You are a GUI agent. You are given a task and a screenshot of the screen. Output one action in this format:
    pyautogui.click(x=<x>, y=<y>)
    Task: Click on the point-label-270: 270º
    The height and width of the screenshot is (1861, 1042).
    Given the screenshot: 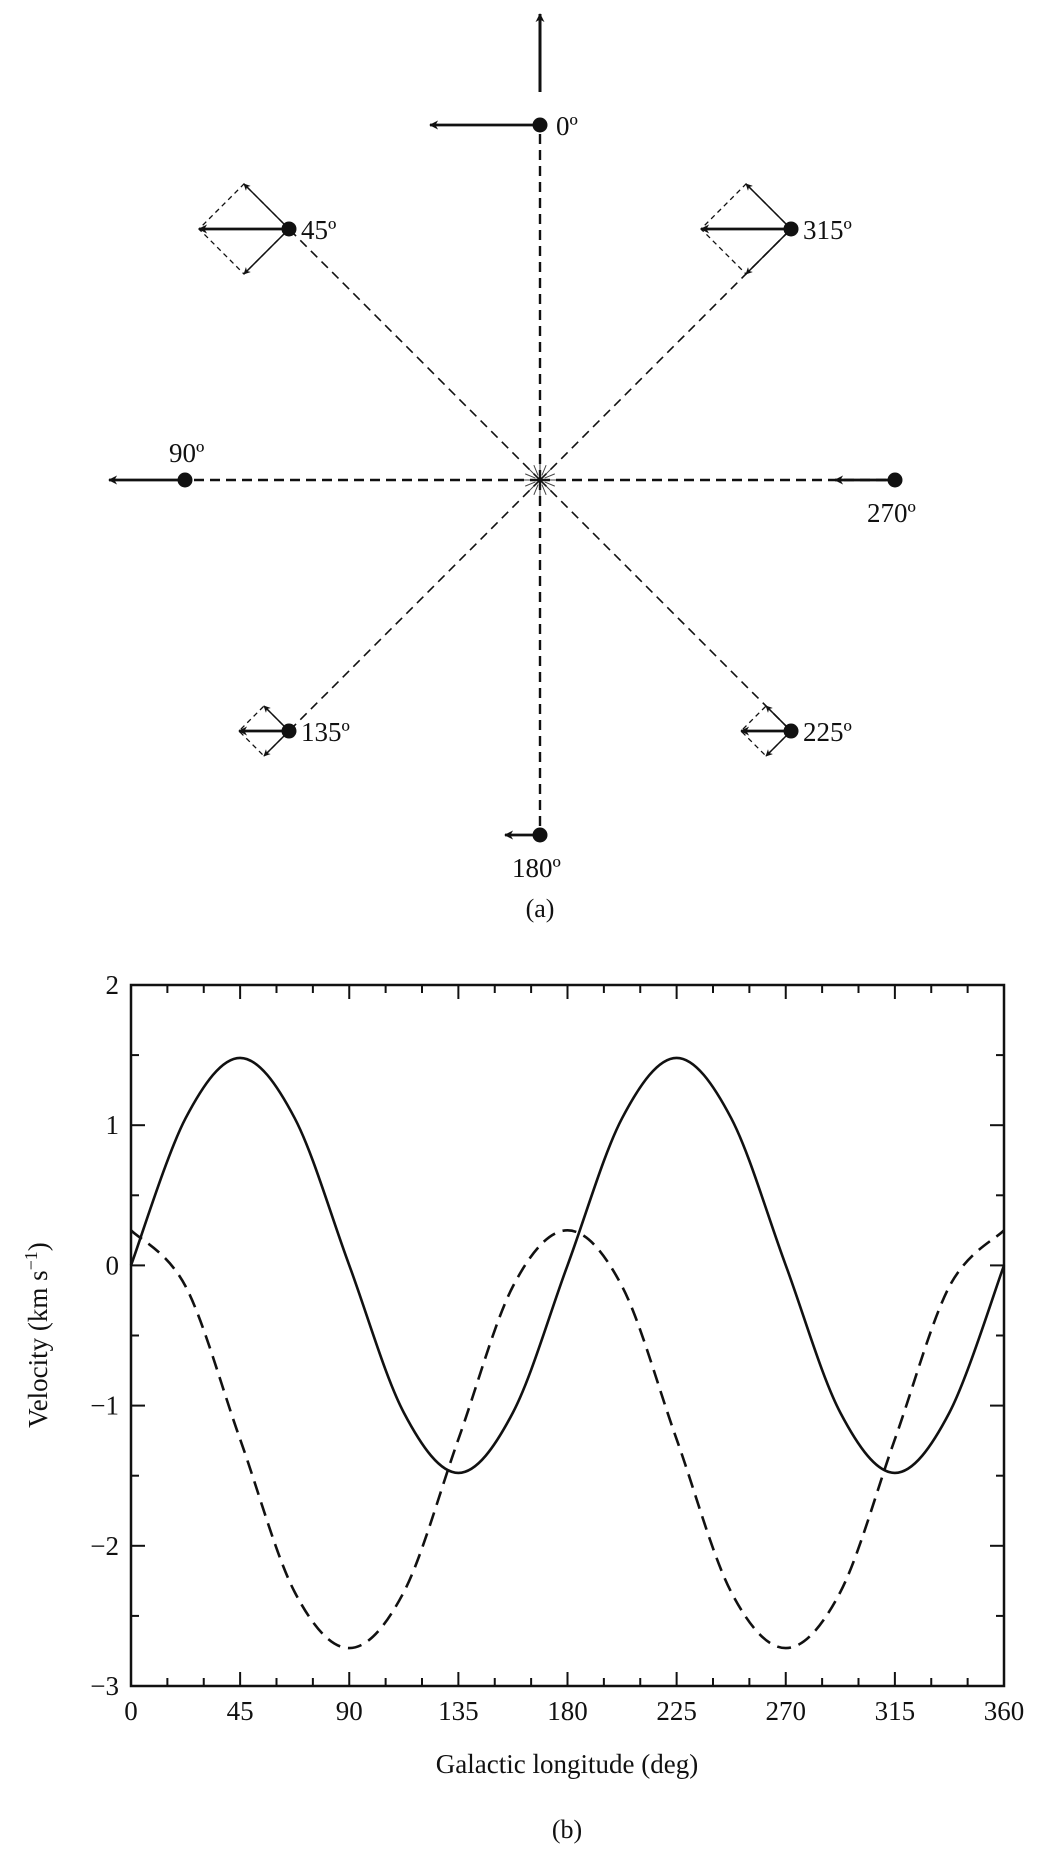 What is the action you would take?
    pyautogui.click(x=891, y=513)
    